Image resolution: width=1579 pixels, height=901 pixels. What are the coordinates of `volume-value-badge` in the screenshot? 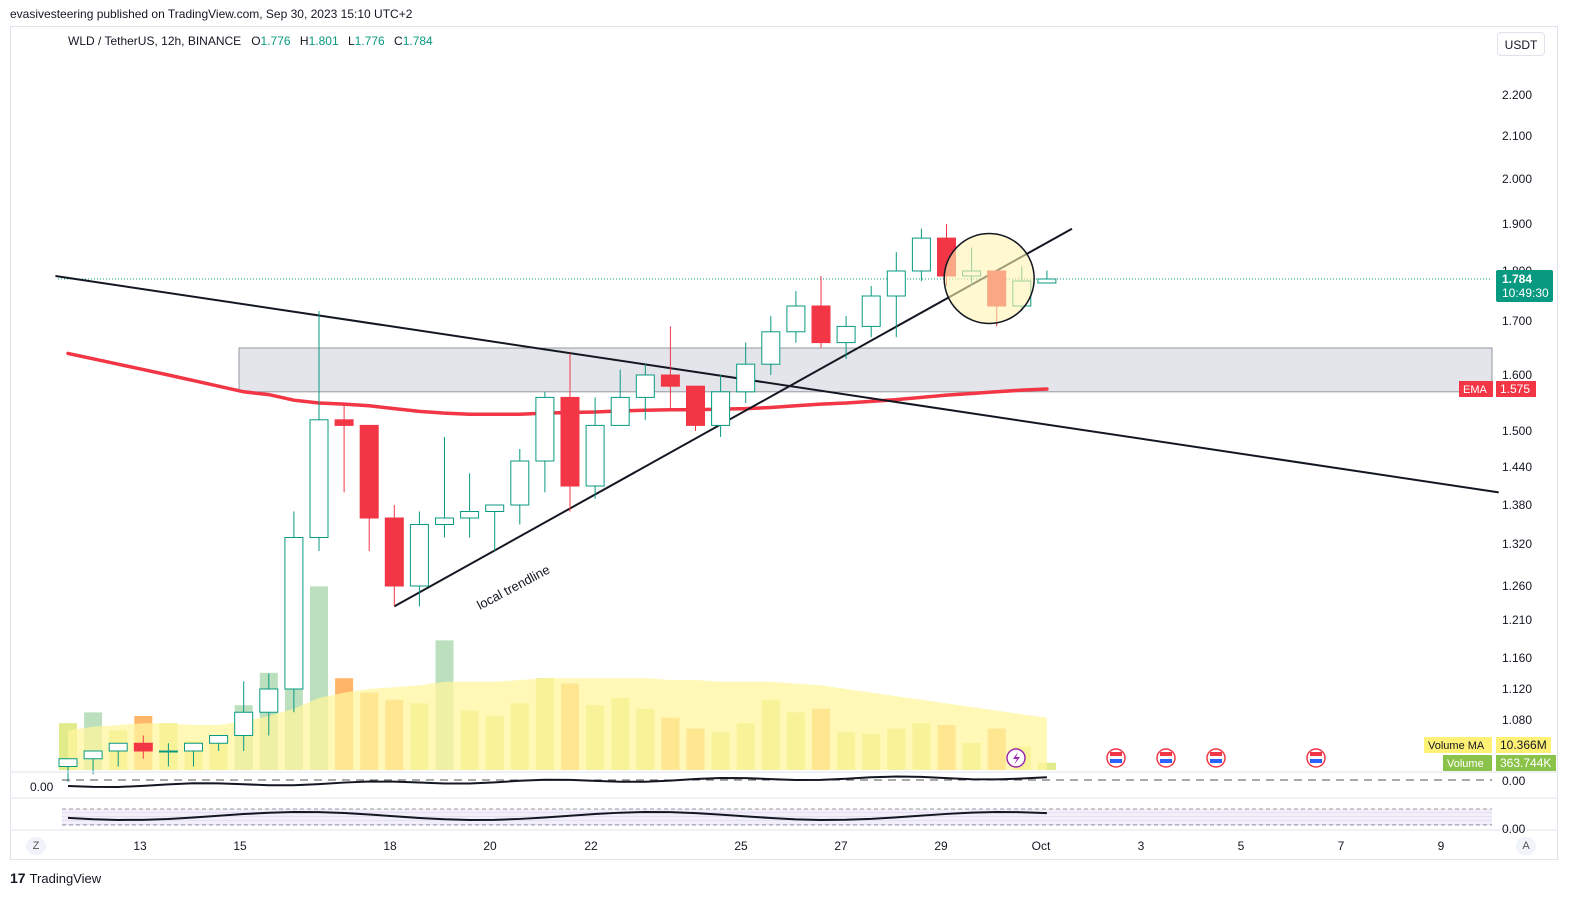 It's located at (1526, 763).